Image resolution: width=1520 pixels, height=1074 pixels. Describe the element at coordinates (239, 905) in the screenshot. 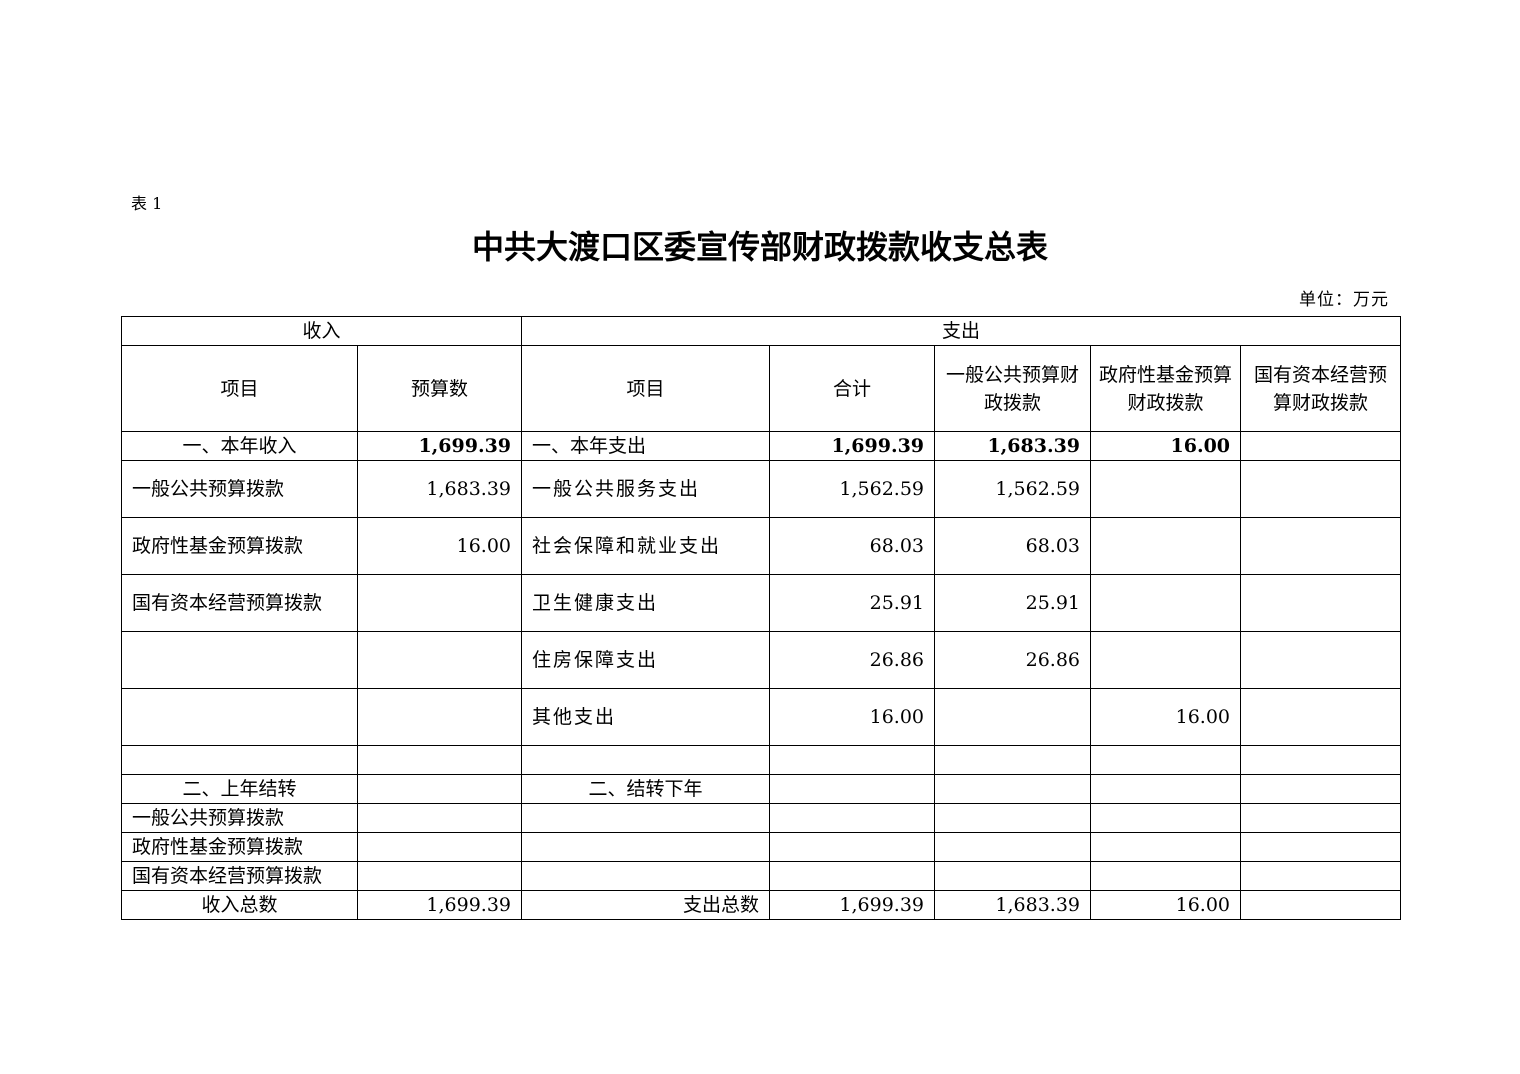

I see `item-cell: 收入总数` at that location.